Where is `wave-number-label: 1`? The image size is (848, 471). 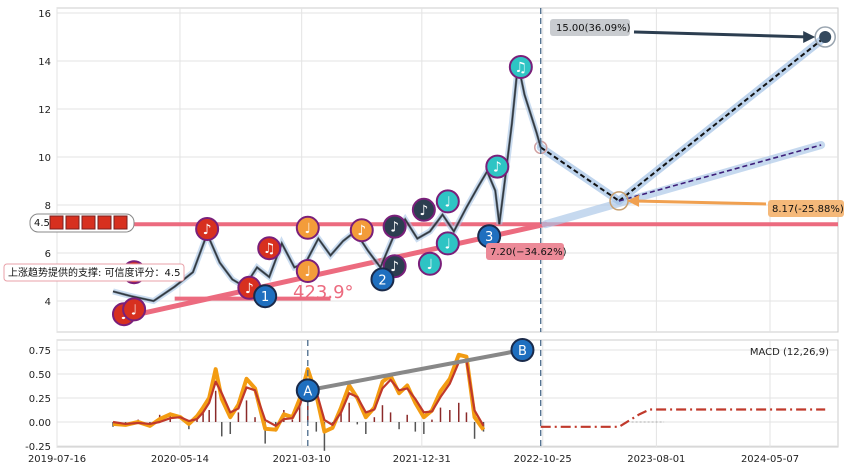 wave-number-label: 1 is located at coordinates (265, 297).